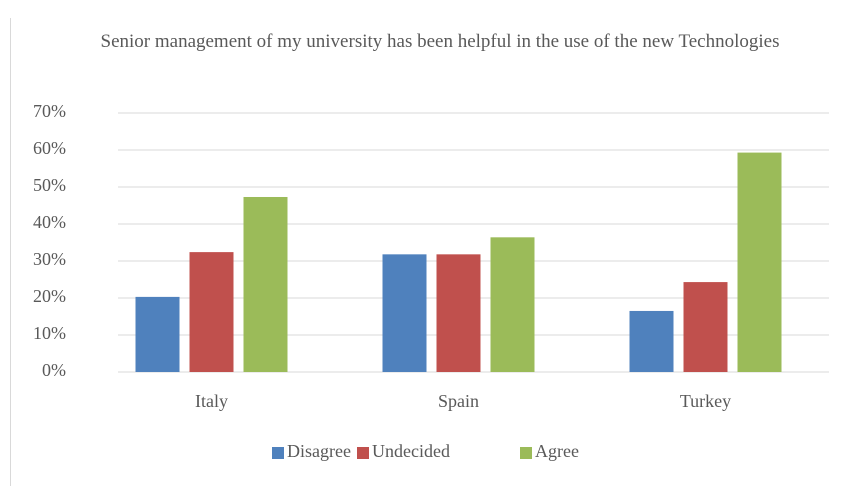 The image size is (845, 486). What do you see at coordinates (49, 222) in the screenshot?
I see `y-tick-label: 40%` at bounding box center [49, 222].